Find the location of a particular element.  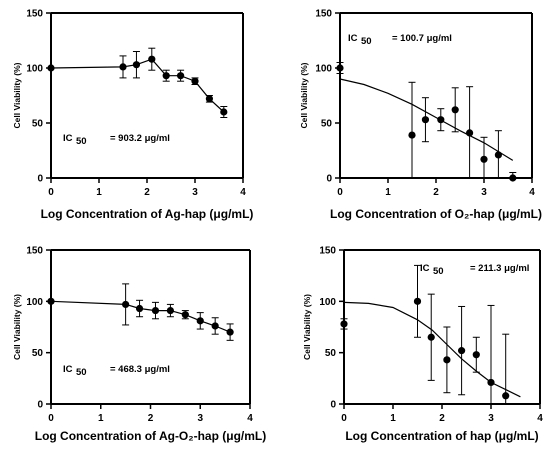

ic50-value: = 211.3 μg/ml is located at coordinates (499, 268).